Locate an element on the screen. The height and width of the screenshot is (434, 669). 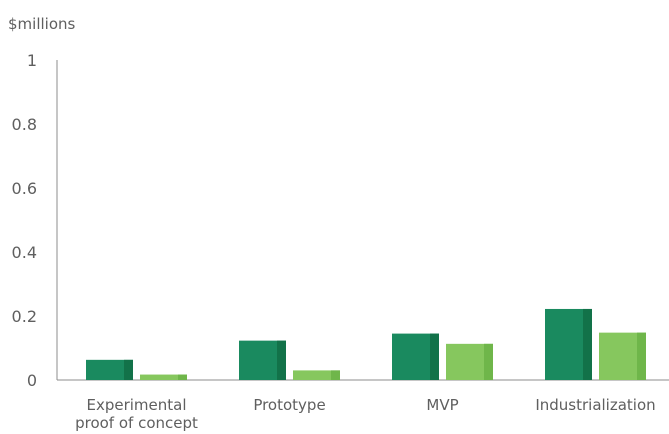
x-tick-label: Industrialization is located at coordinates (595, 405).